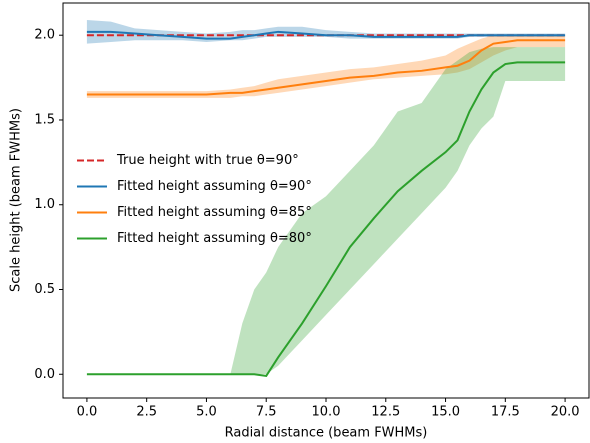  Describe the element at coordinates (214, 186) in the screenshot. I see `legend-label: Fitted height assuming θ=90°` at that location.